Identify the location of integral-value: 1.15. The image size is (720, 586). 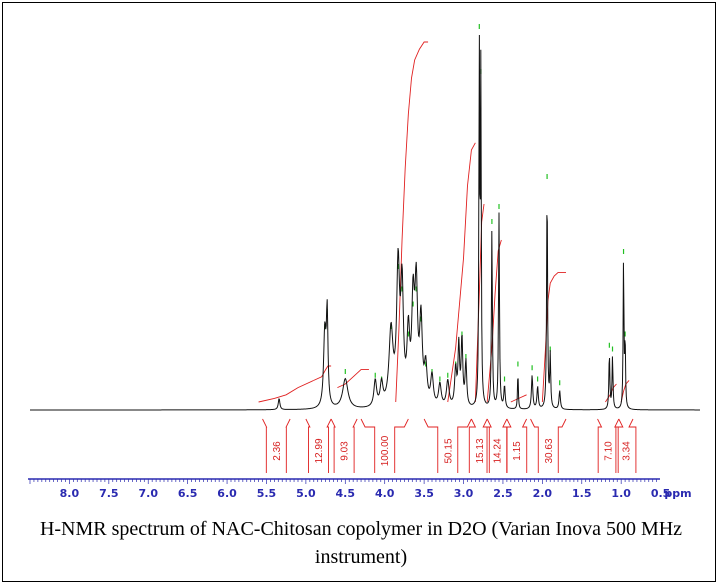
(517, 451).